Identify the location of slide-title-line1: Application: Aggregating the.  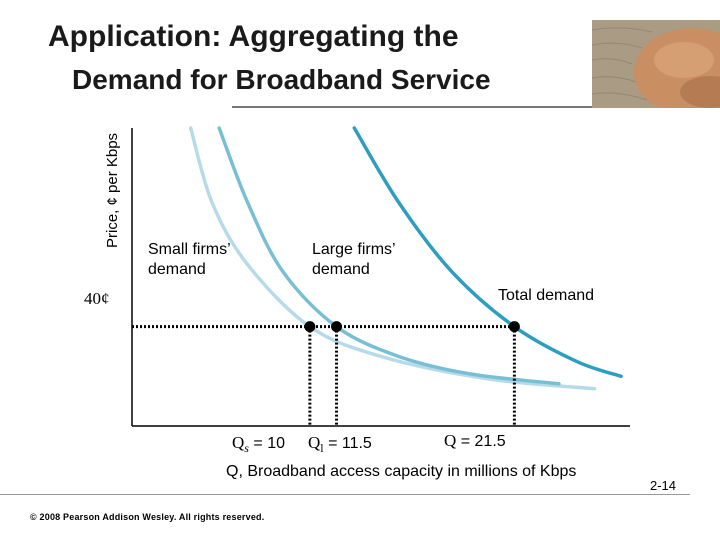
(253, 36).